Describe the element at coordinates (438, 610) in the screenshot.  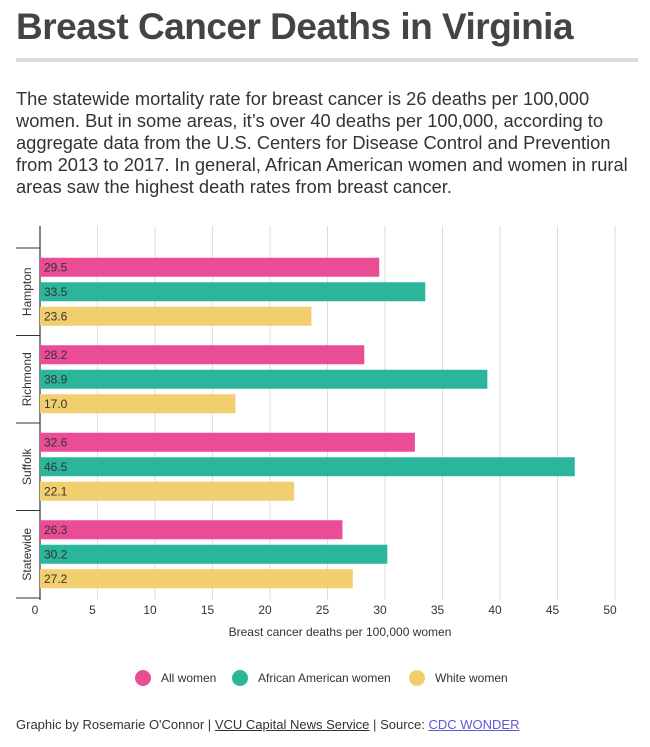
I see `x-tick-label: 35` at that location.